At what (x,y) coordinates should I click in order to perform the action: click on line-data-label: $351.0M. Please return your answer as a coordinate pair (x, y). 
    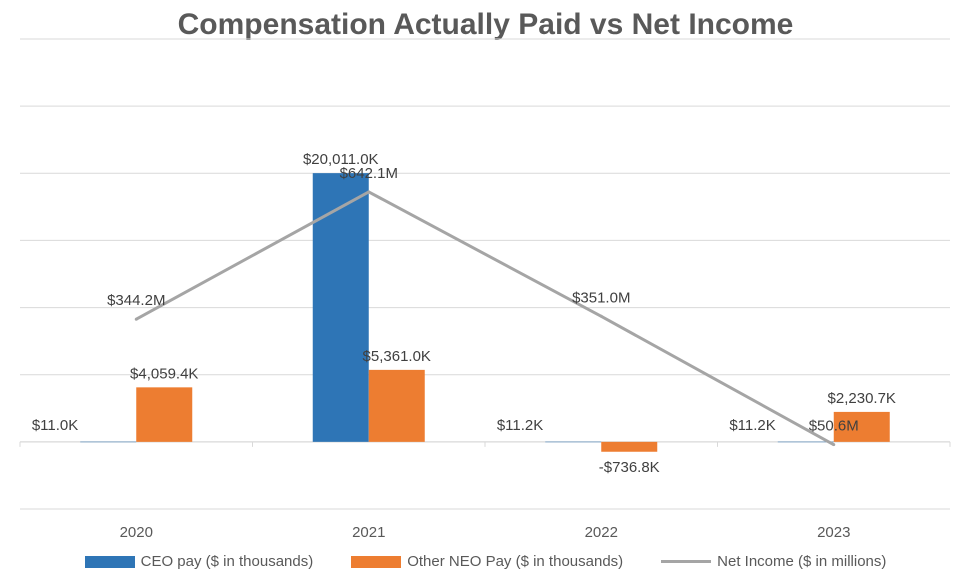
    Looking at the image, I should click on (601, 297).